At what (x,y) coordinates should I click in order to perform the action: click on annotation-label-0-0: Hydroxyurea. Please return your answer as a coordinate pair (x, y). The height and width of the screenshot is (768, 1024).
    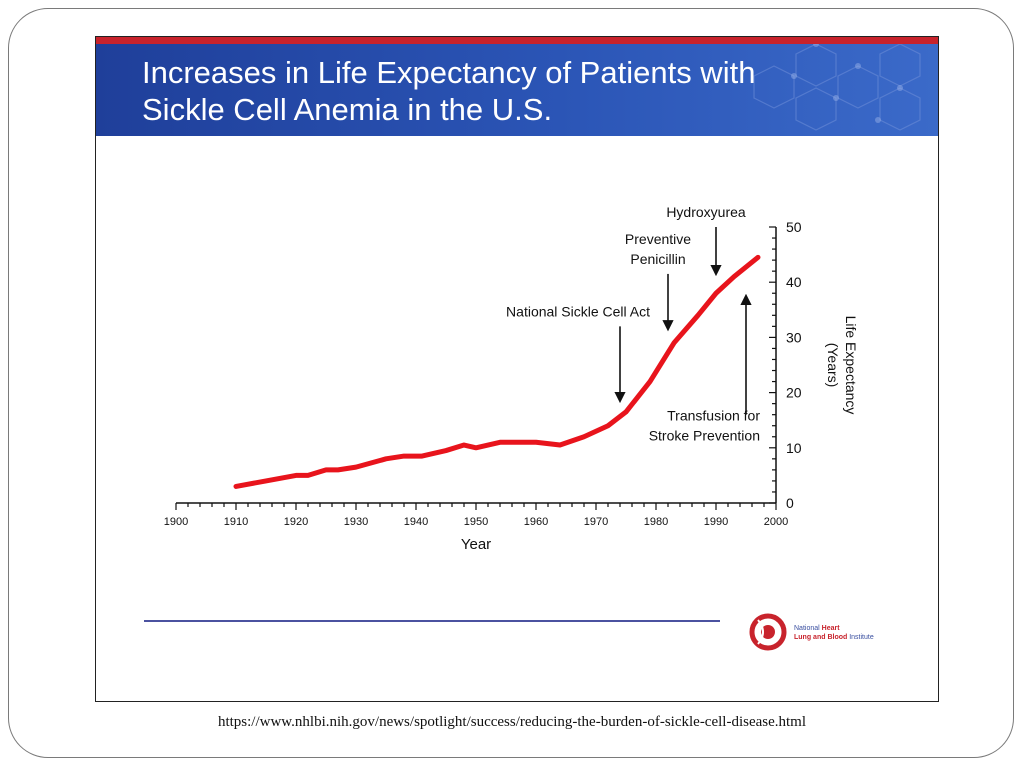
    Looking at the image, I should click on (706, 212).